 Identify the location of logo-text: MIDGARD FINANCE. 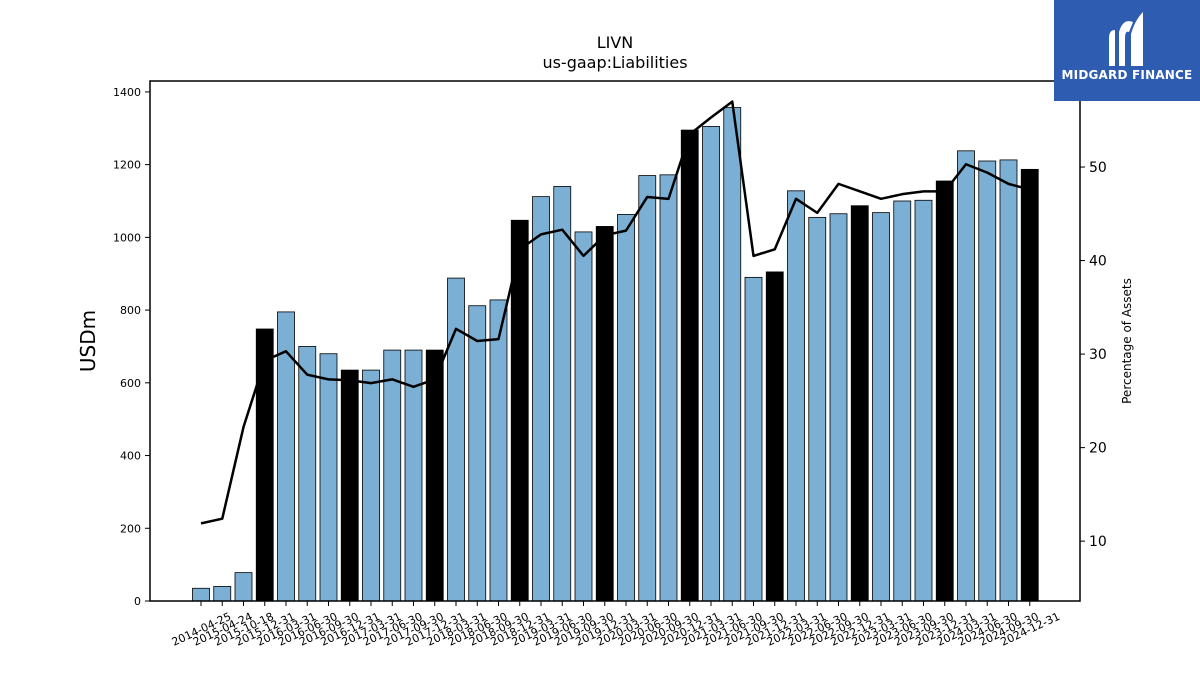
(1127, 75).